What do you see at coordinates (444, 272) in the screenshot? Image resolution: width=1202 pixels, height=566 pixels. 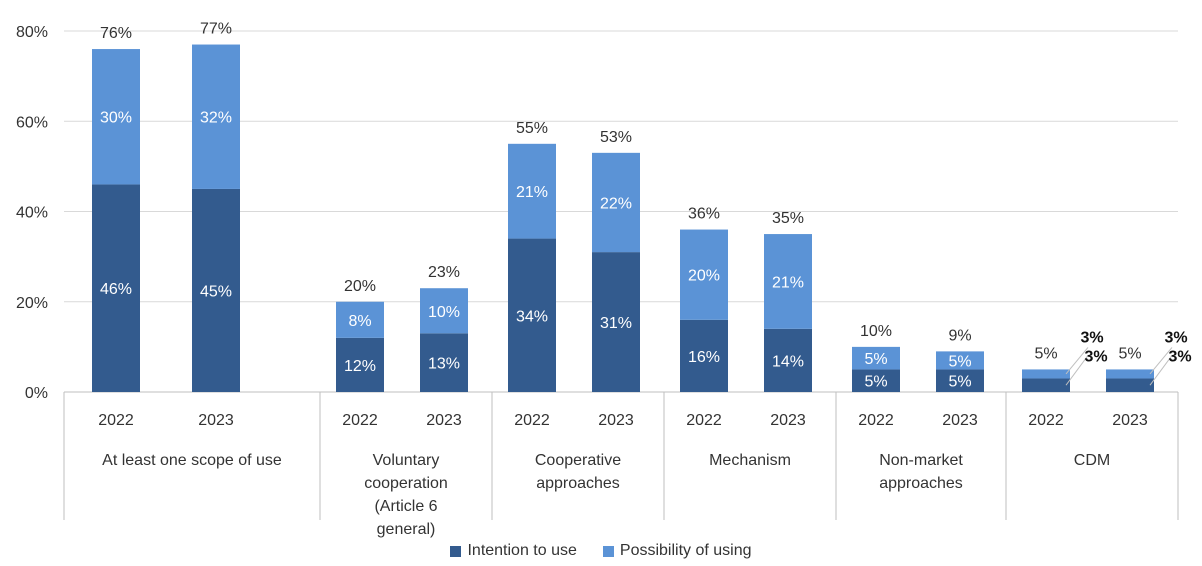 I see `data-label-total: 23%` at bounding box center [444, 272].